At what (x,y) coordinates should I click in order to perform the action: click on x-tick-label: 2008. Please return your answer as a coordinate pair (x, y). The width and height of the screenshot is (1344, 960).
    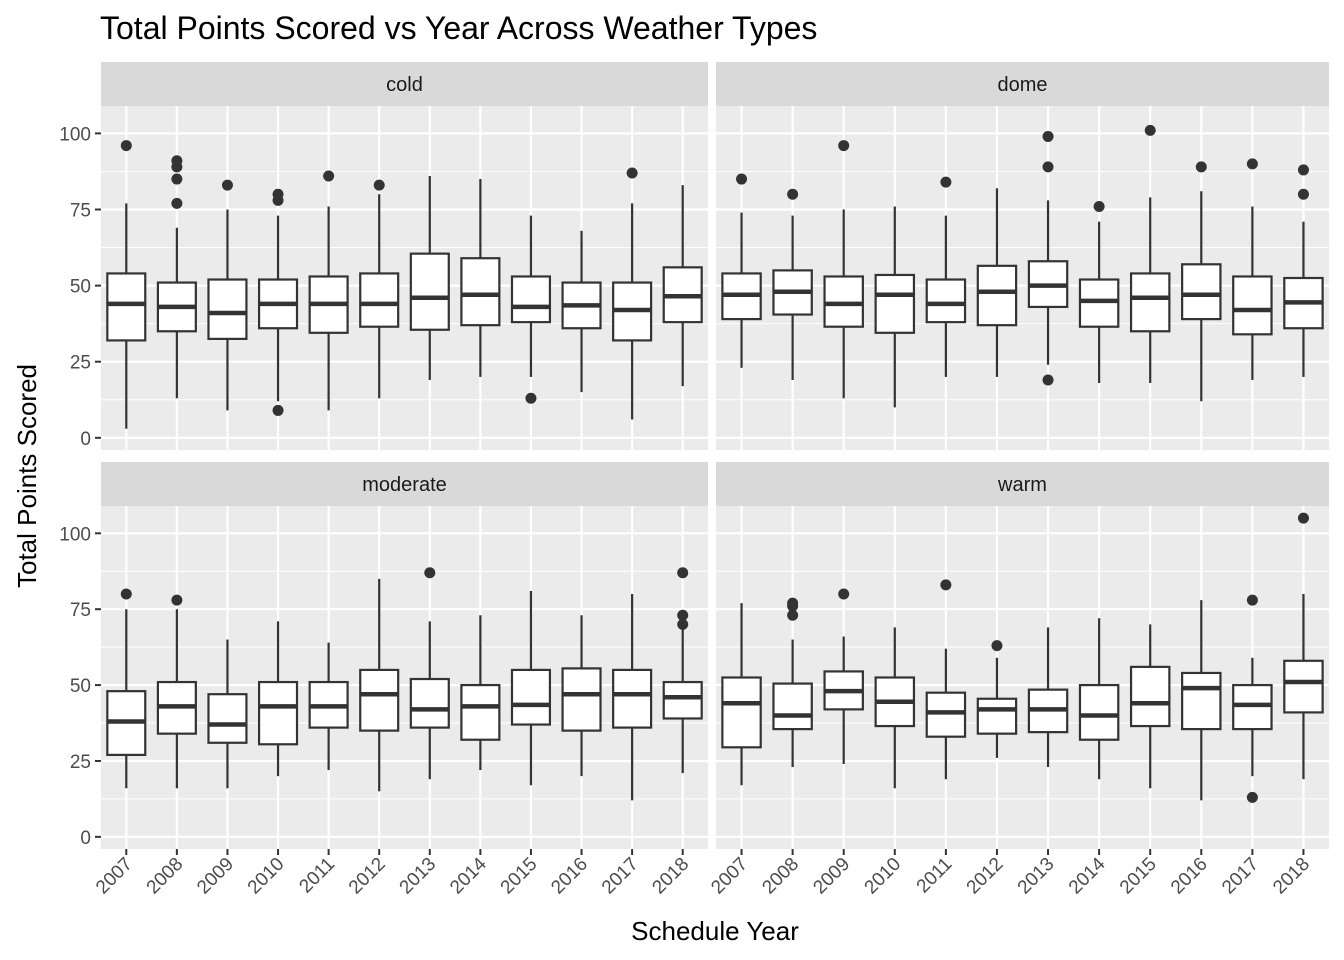
    Looking at the image, I should click on (165, 876).